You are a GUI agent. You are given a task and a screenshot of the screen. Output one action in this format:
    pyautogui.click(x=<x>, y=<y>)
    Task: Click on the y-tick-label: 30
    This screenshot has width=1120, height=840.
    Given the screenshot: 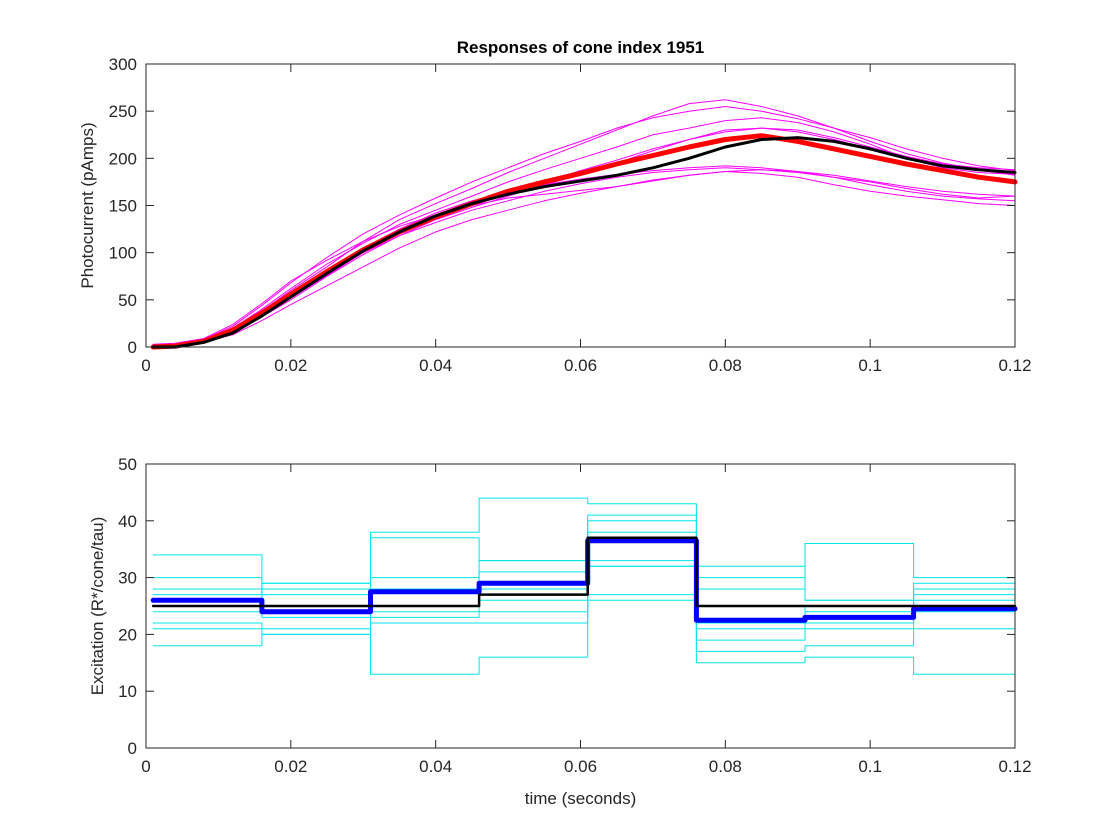 What is the action you would take?
    pyautogui.click(x=127, y=578)
    